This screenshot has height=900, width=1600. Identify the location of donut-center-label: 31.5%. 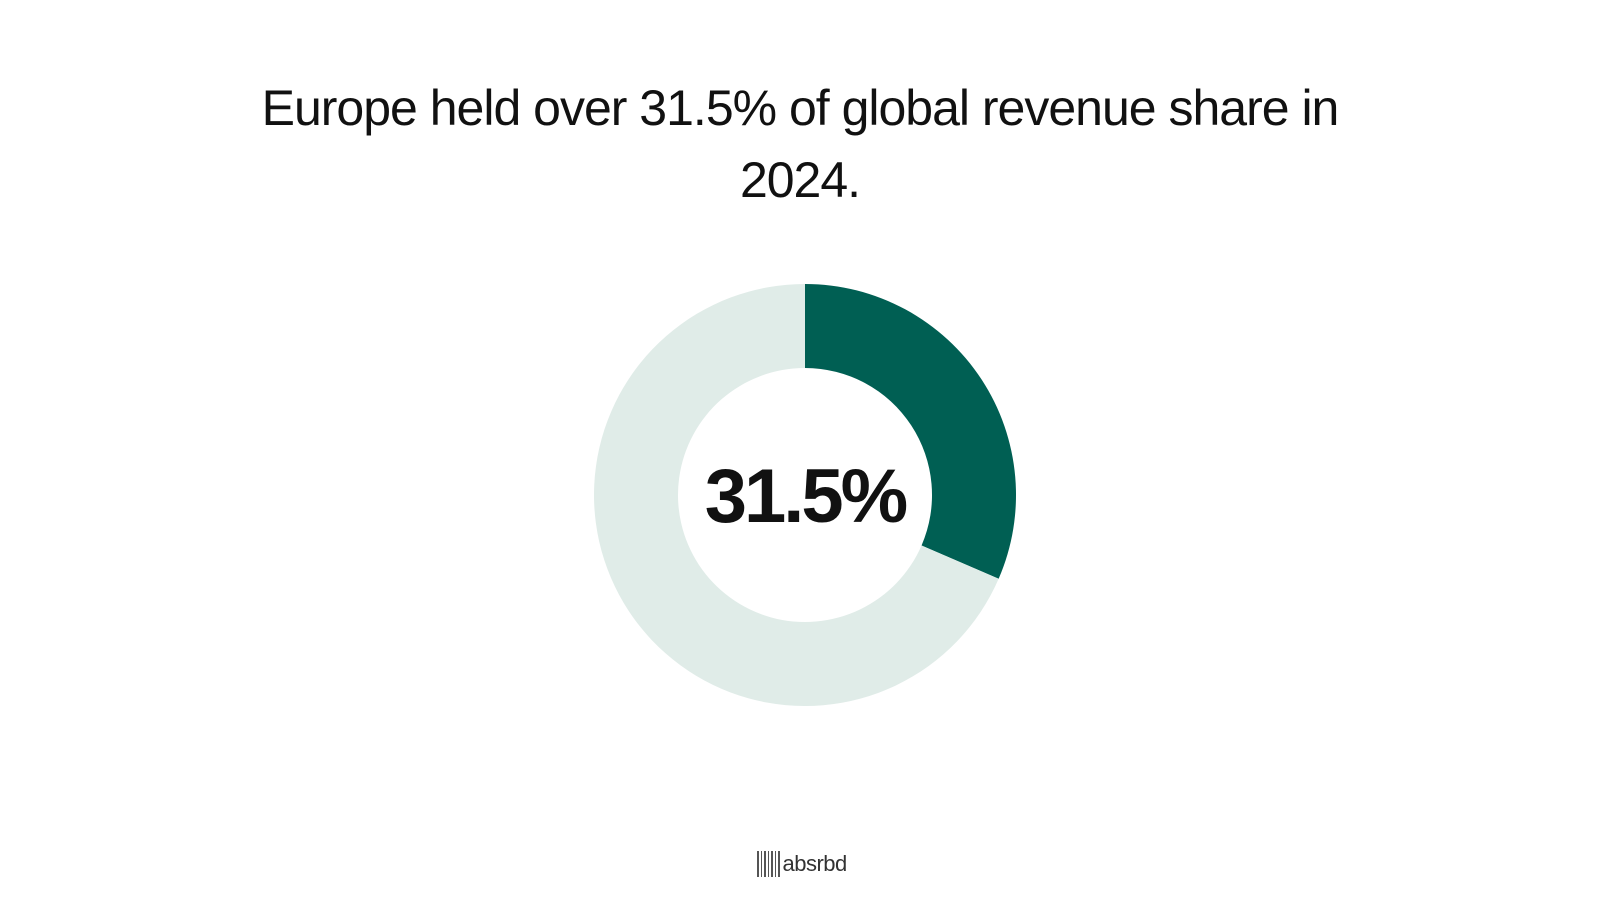
(806, 496).